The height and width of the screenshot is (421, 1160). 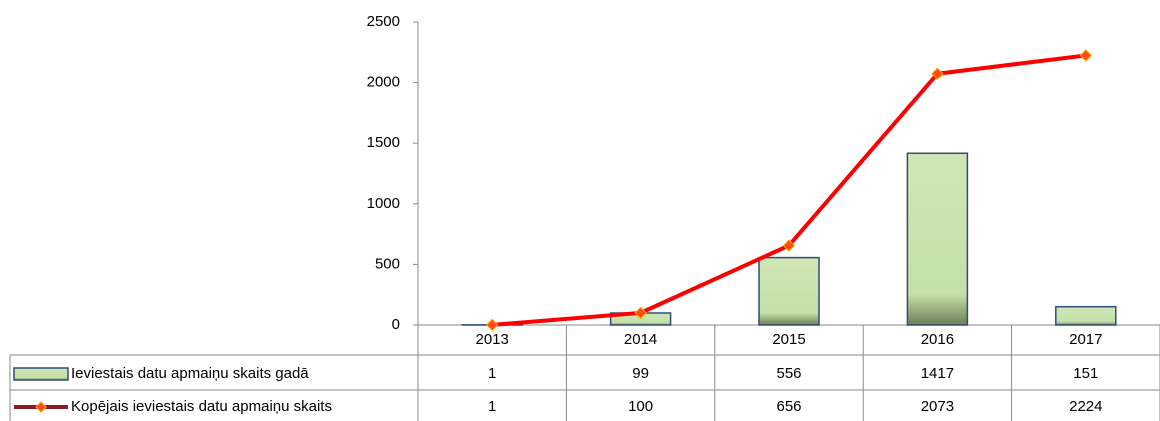 What do you see at coordinates (640, 406) in the screenshot?
I see `table-value: 100` at bounding box center [640, 406].